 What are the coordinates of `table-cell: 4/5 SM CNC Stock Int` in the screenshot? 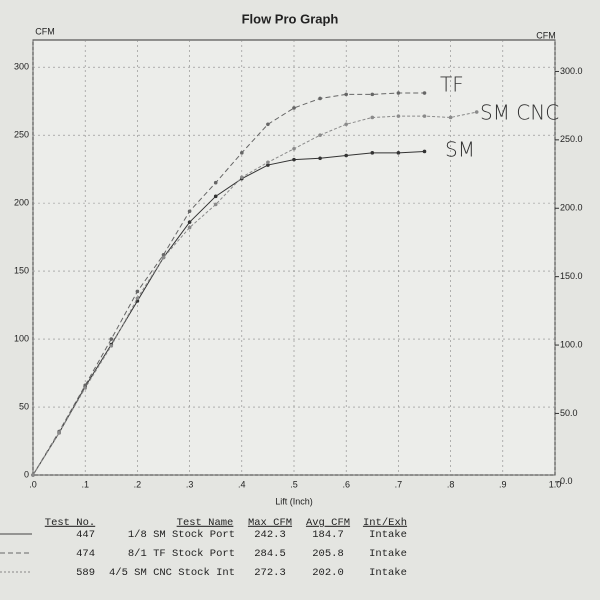 It's located at (172, 573).